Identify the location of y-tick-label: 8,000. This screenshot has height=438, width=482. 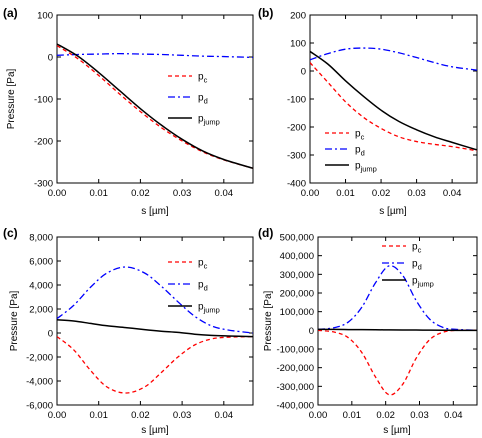
(41, 238).